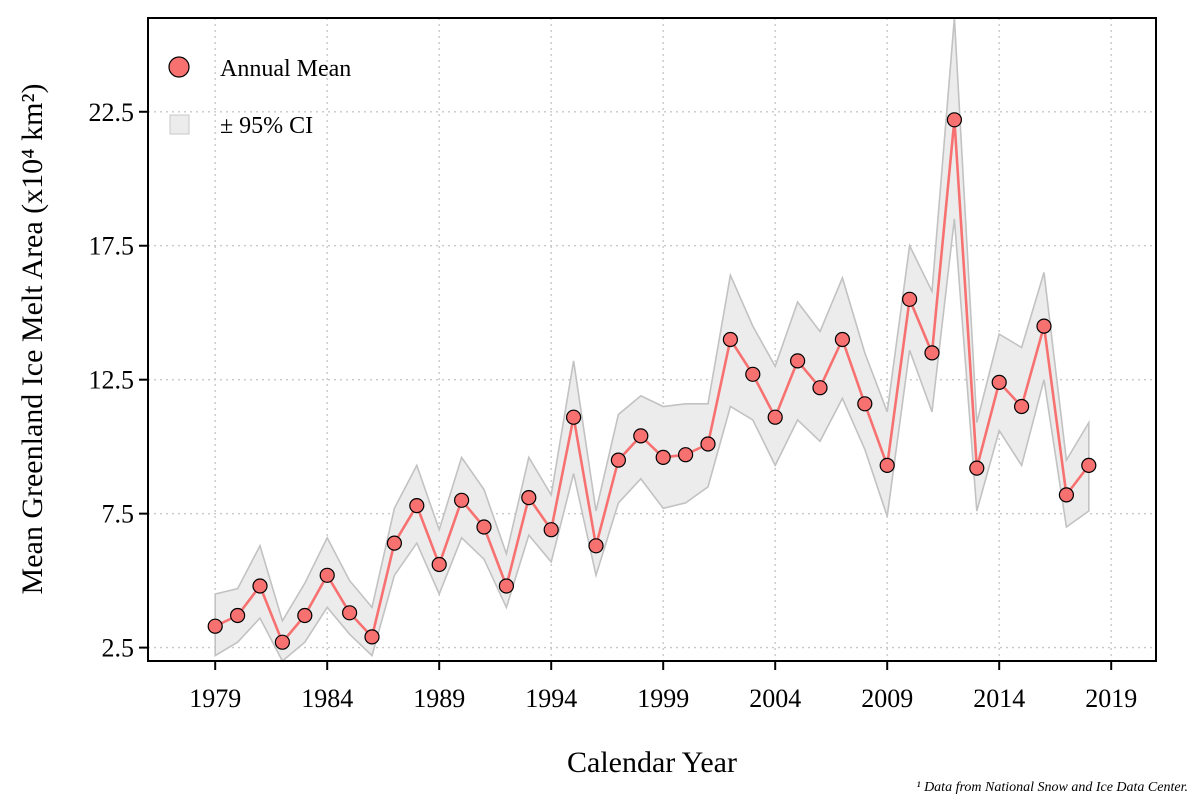 This screenshot has height=800, width=1200. I want to click on data-point-2011, so click(932, 353).